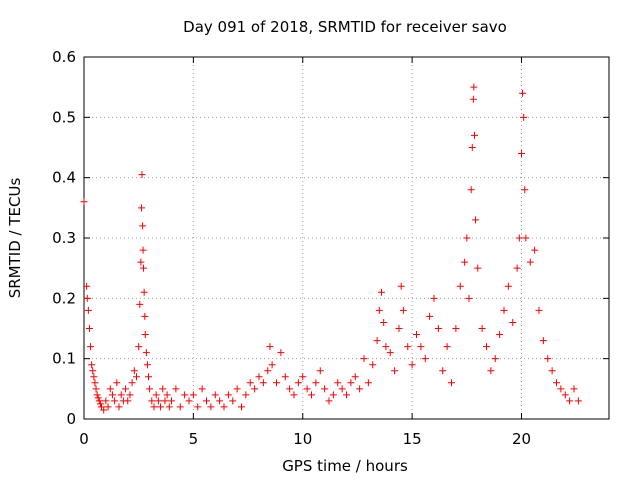 Image resolution: width=640 pixels, height=480 pixels. What do you see at coordinates (64, 359) in the screenshot?
I see `y-tick-label: 0.1` at bounding box center [64, 359].